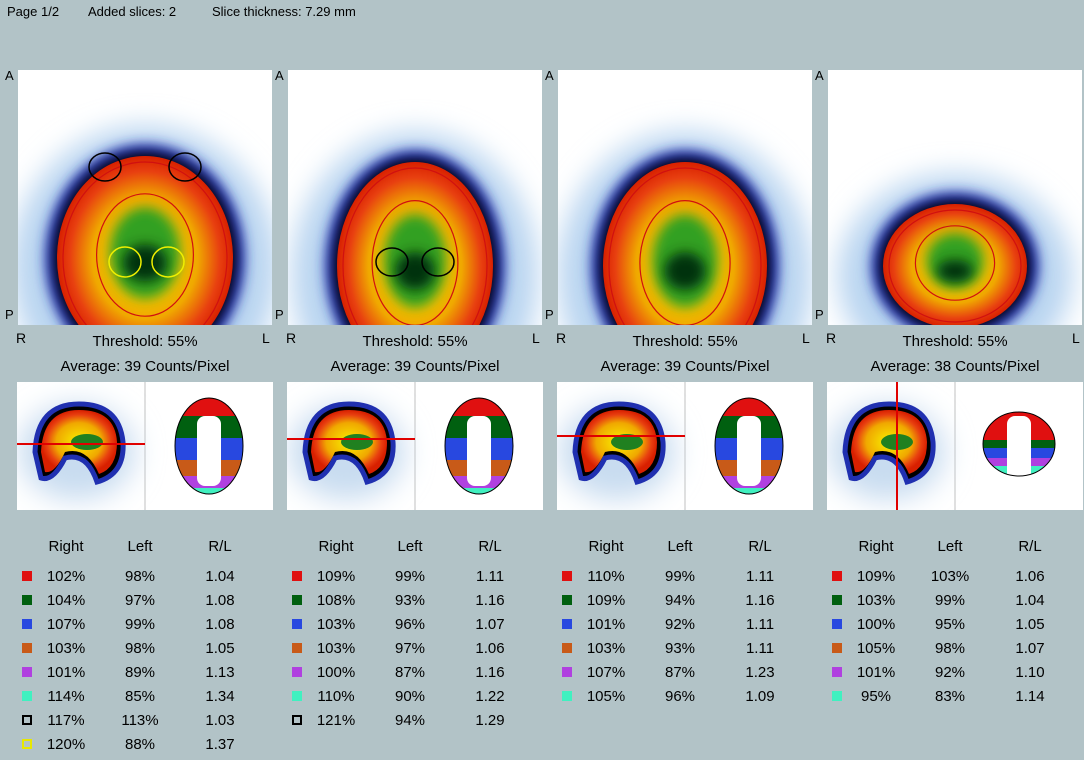  I want to click on table-cell: 1.34, so click(220, 696).